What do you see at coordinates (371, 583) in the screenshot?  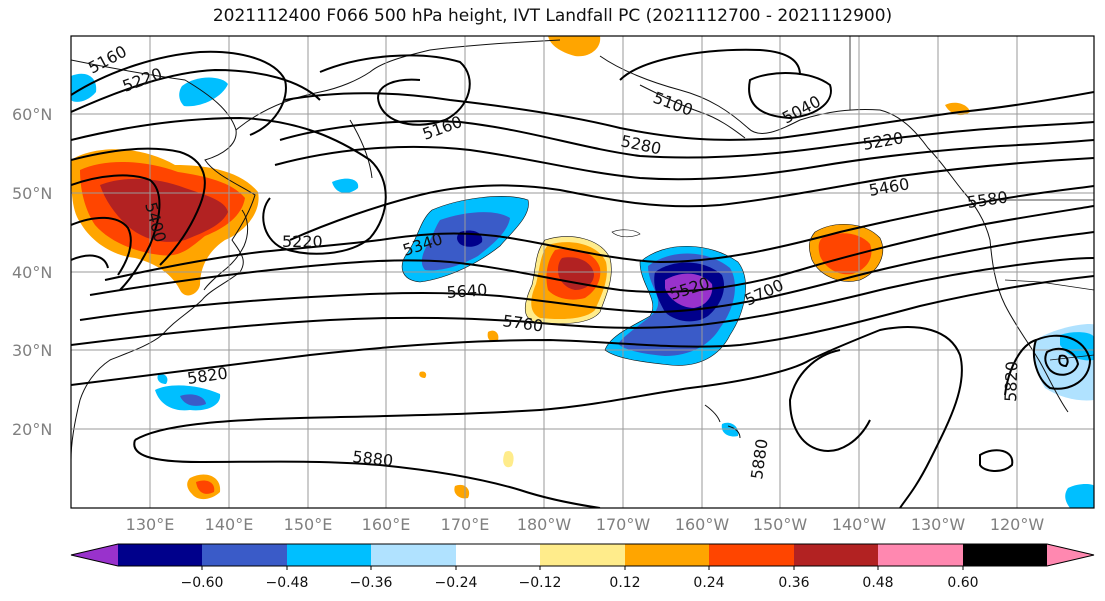 I see `colorbar-tick-label: −0.36` at bounding box center [371, 583].